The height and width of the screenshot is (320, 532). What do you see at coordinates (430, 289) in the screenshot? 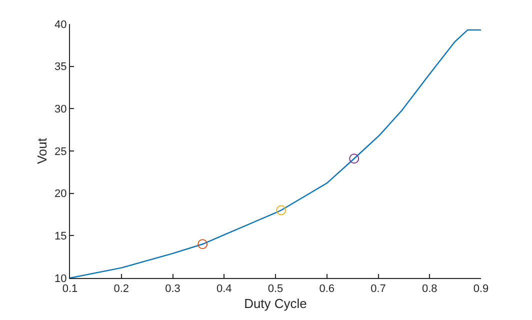
I see `x-tick-label: 0.8` at bounding box center [430, 289].